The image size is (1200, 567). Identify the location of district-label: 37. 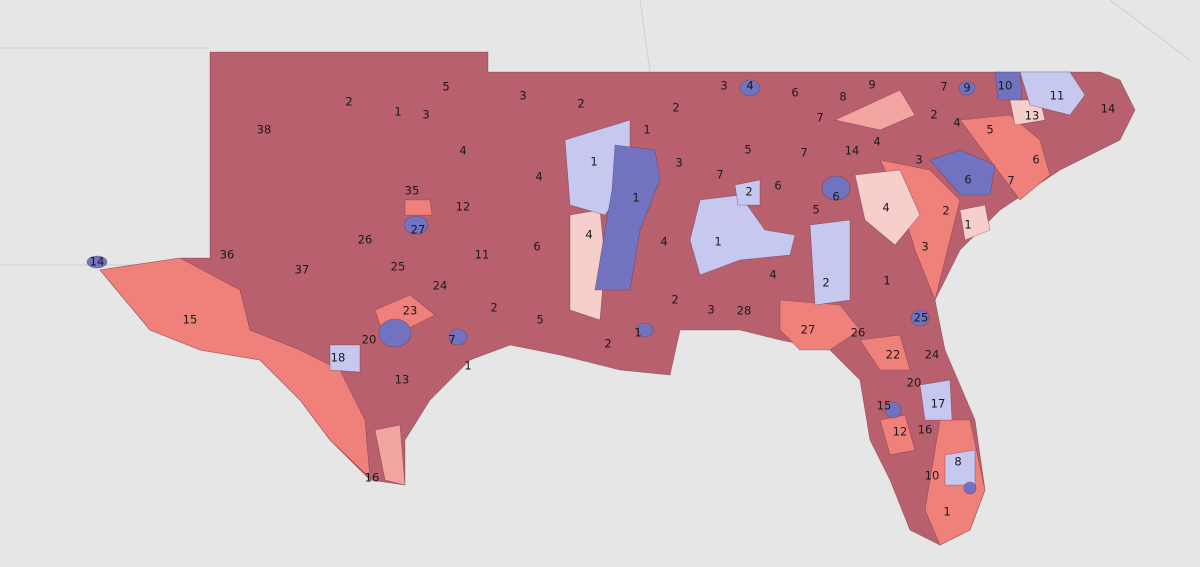
(302, 270).